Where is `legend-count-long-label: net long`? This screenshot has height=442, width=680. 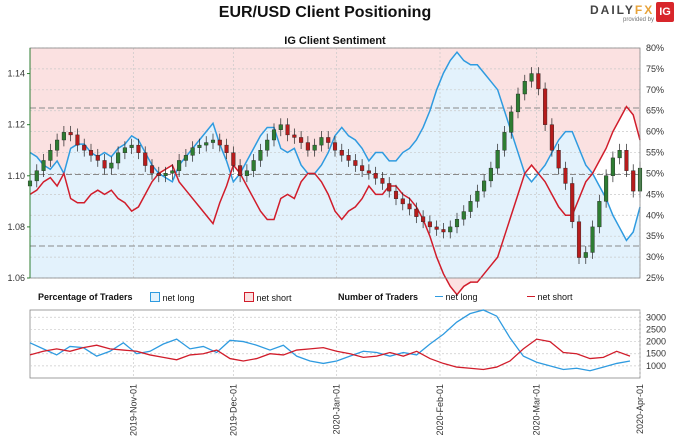 legend-count-long-label: net long is located at coordinates (461, 297).